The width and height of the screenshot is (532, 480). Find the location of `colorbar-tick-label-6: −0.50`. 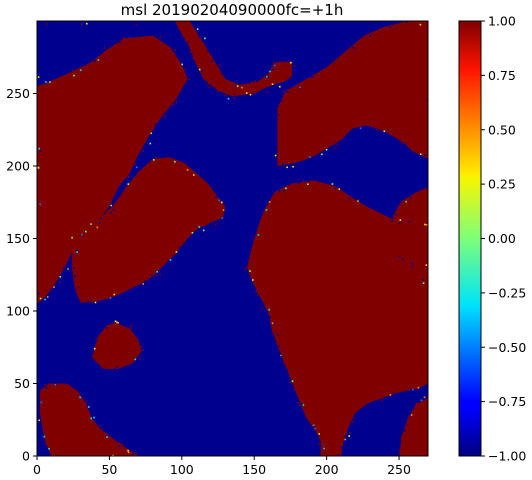

colorbar-tick-label-6: −0.50 is located at coordinates (507, 347).